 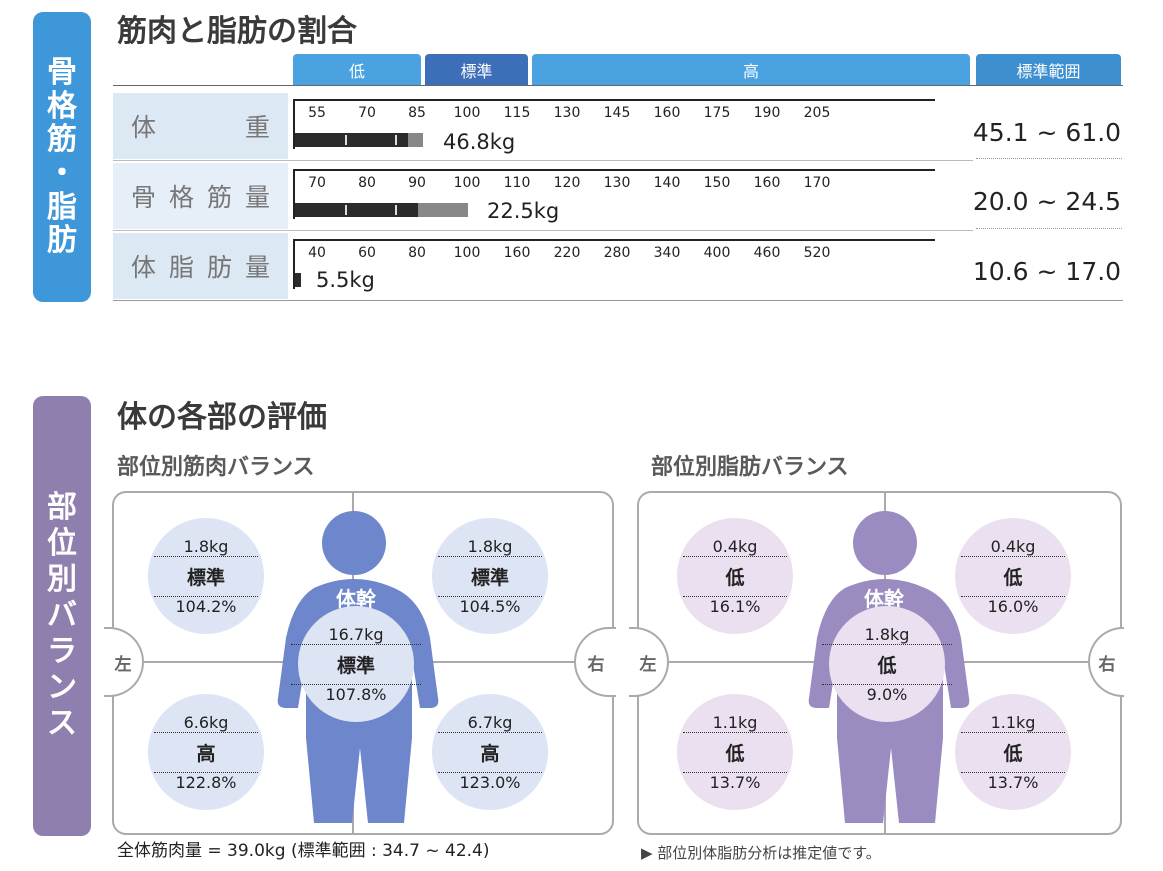 What do you see at coordinates (667, 183) in the screenshot?
I see `scale-tick-label: 140` at bounding box center [667, 183].